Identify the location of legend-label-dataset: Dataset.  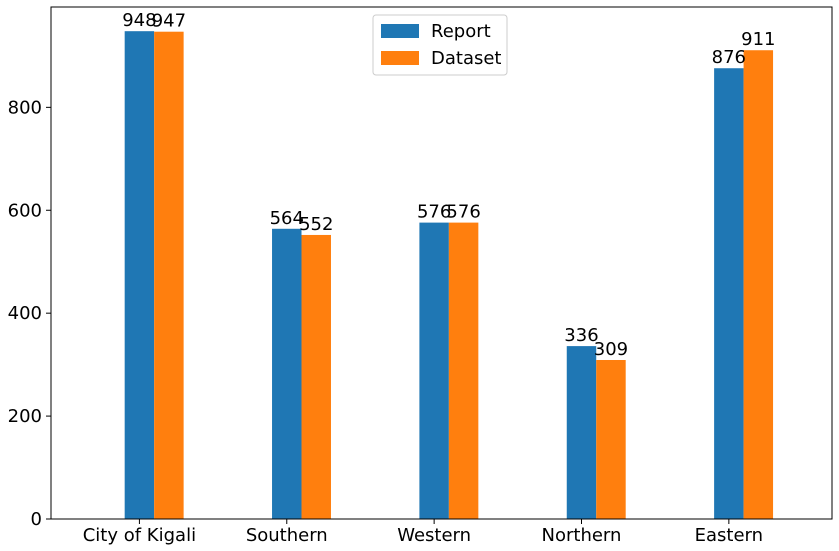
(466, 58).